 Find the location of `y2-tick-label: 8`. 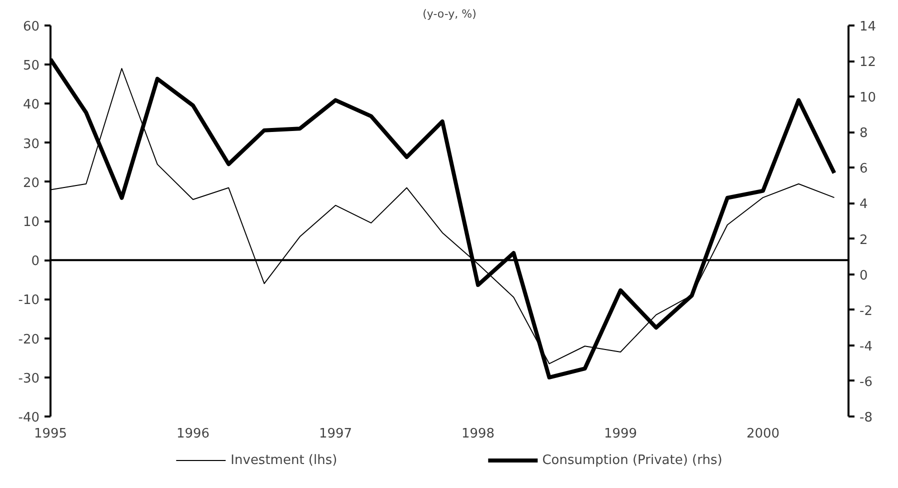

y2-tick-label: 8 is located at coordinates (864, 134).